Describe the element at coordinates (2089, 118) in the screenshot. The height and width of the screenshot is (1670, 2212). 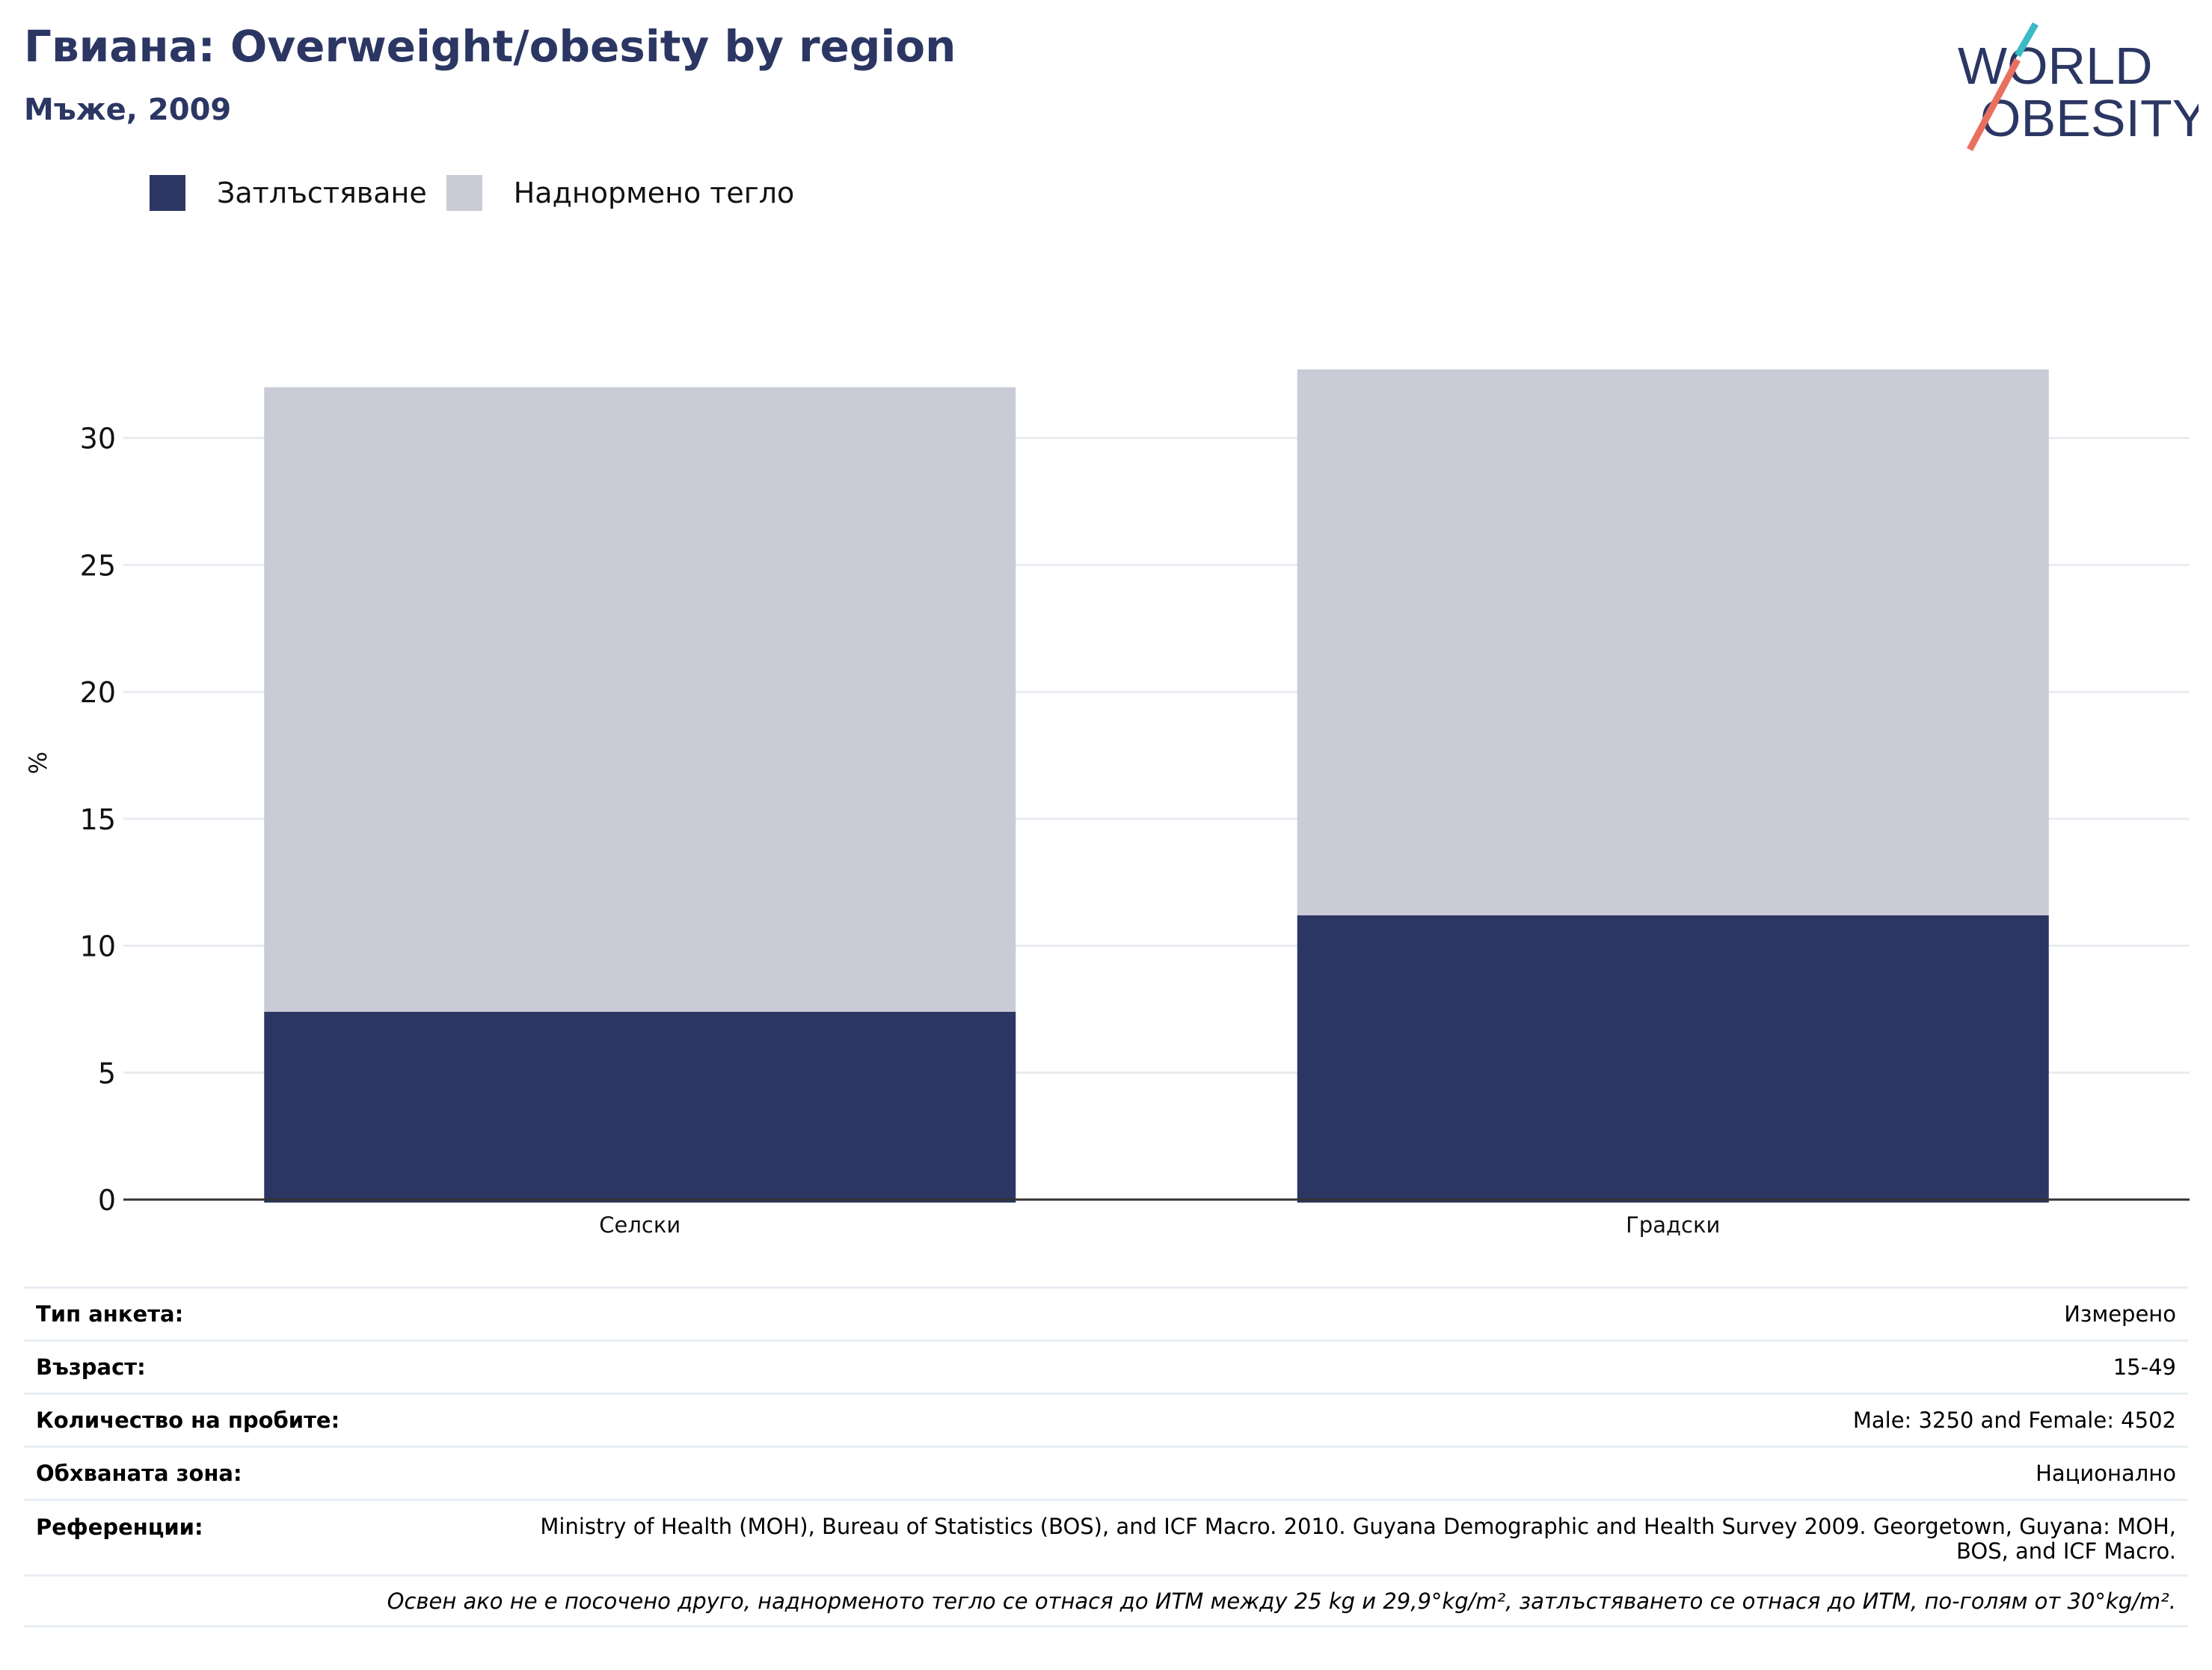
I see `svg-text: OBESITY` at that location.